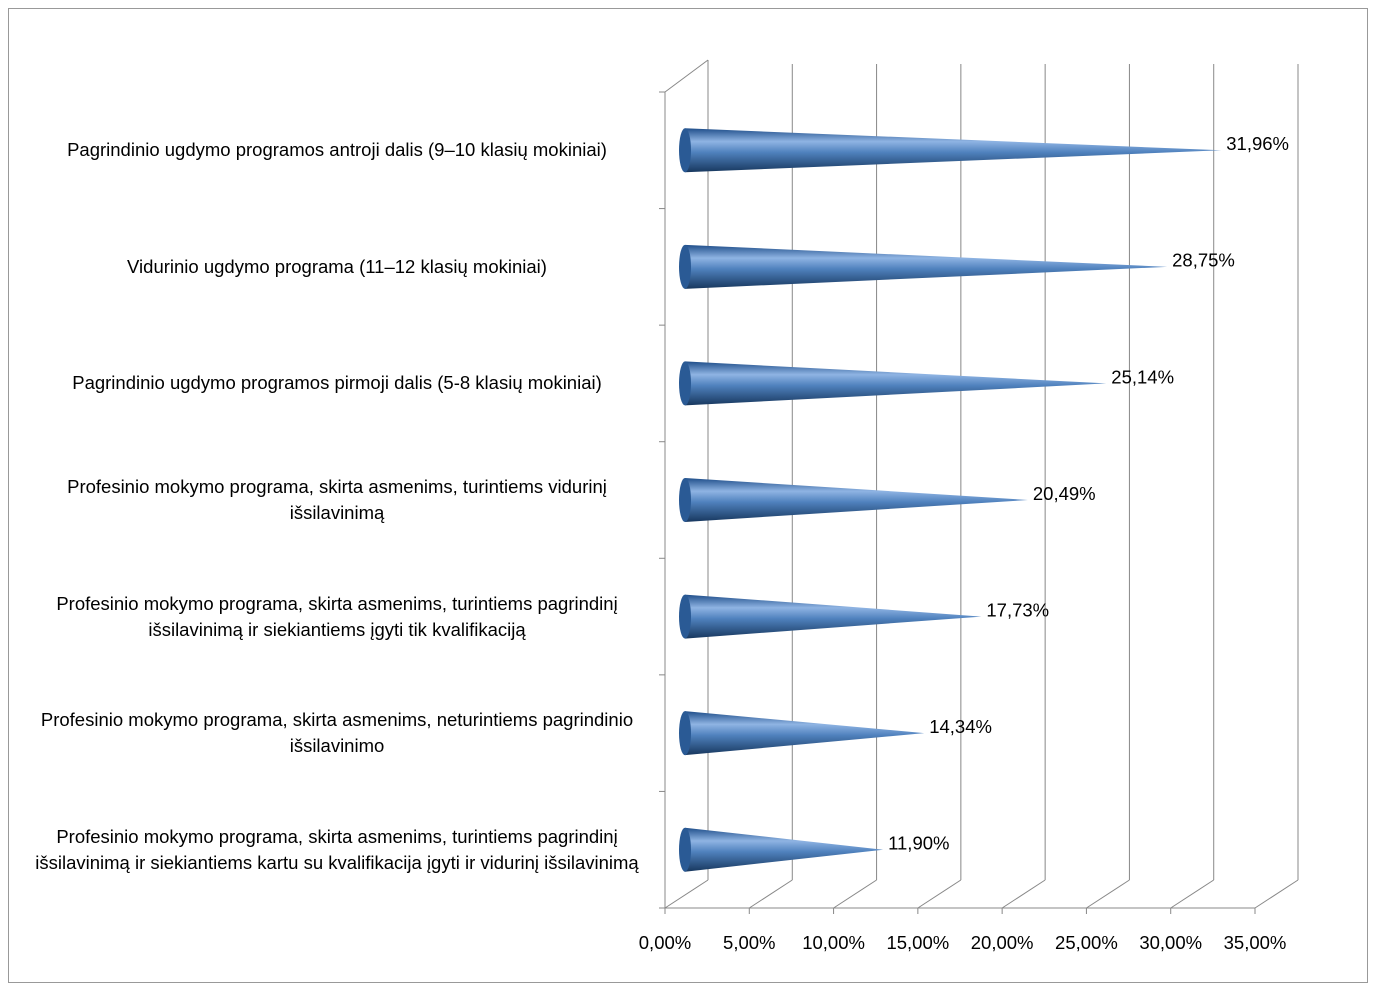  What do you see at coordinates (1203, 260) in the screenshot?
I see `value-label: 28,75%` at bounding box center [1203, 260].